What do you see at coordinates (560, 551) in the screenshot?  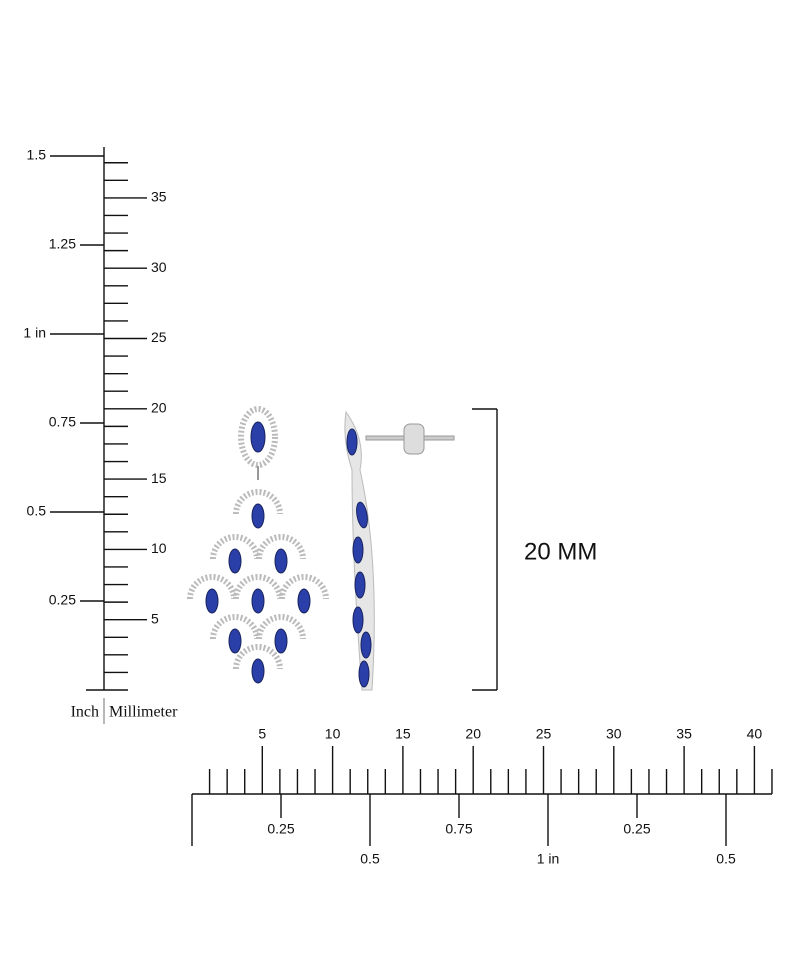 I see `dimension-label: 20 MM` at bounding box center [560, 551].